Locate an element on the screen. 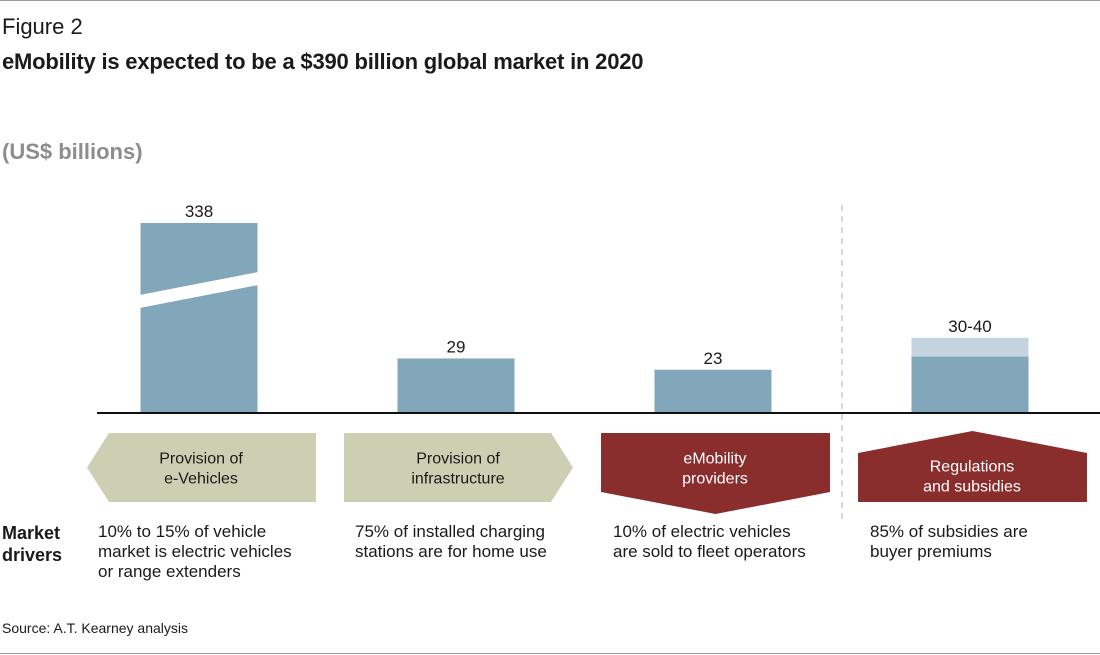 The image size is (1100, 655). data-label-0: 338 is located at coordinates (199, 211).